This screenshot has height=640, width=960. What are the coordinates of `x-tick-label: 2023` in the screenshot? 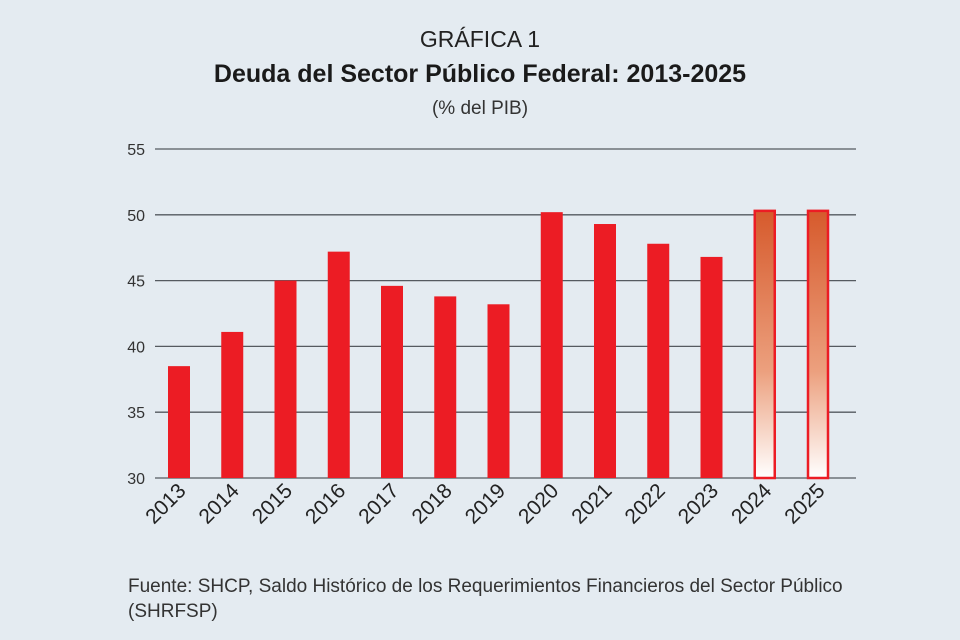 It's located at (698, 503).